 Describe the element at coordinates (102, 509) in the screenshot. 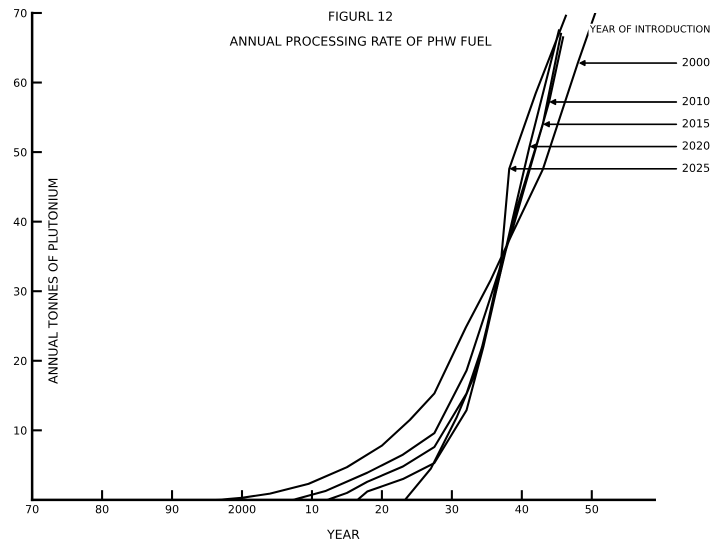

I see `x-tick-label: 80` at that location.